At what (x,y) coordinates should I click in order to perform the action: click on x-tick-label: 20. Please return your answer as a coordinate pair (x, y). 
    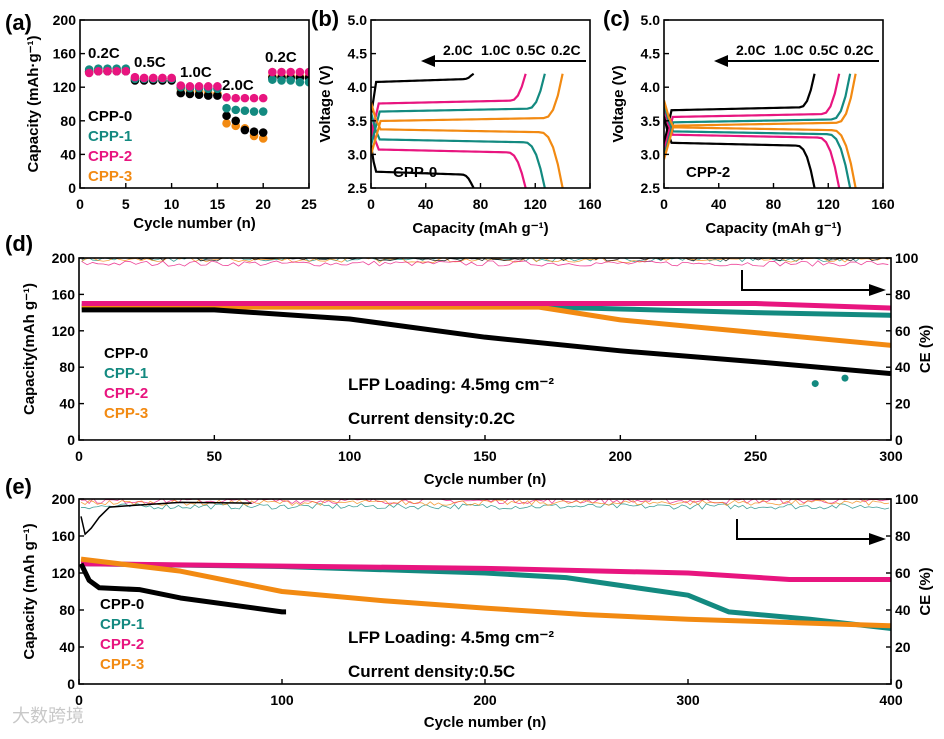
    Looking at the image, I should click on (263, 204).